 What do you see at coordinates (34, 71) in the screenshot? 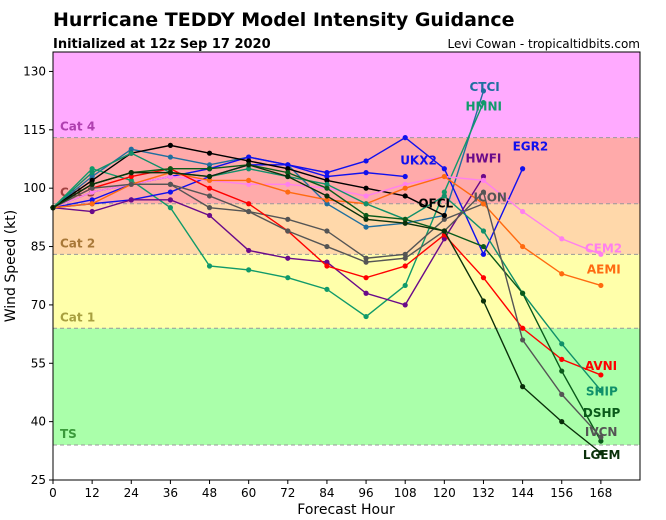
I see `y-tick-label: 130` at bounding box center [34, 71].